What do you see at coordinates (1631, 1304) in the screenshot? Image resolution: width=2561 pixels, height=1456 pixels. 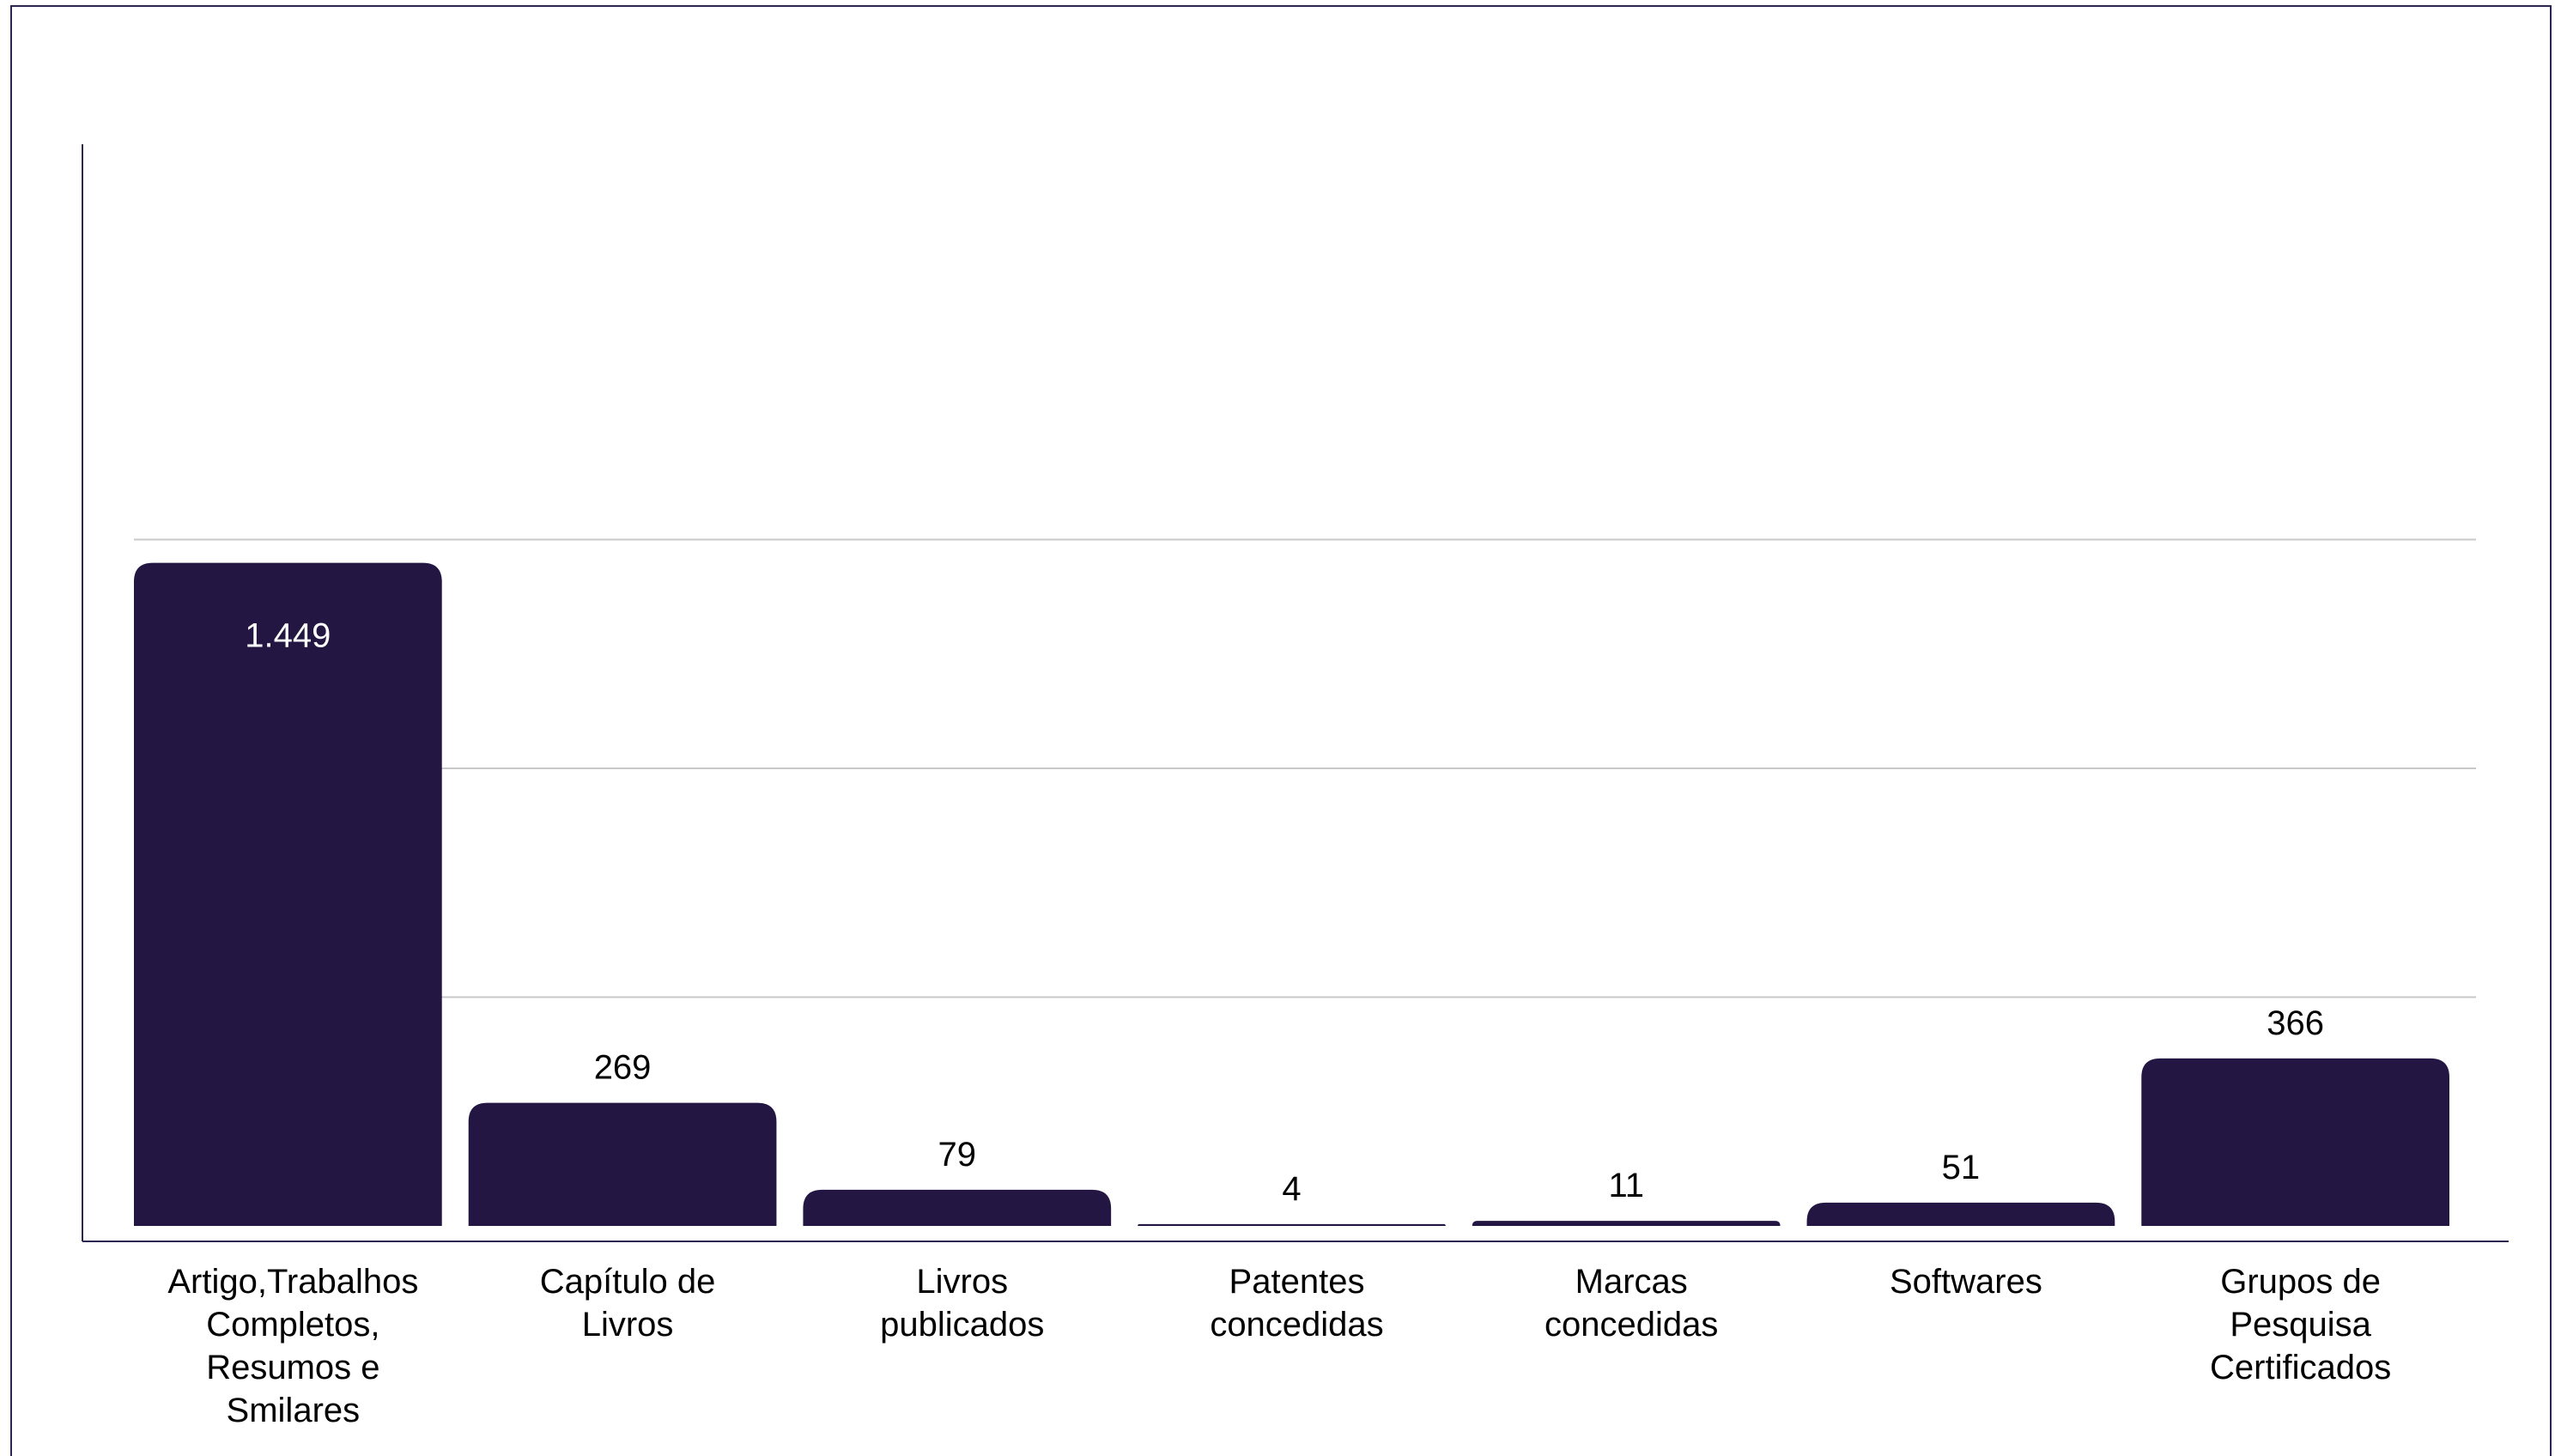 I see `x-tick-label: Marcas concedidas` at bounding box center [1631, 1304].